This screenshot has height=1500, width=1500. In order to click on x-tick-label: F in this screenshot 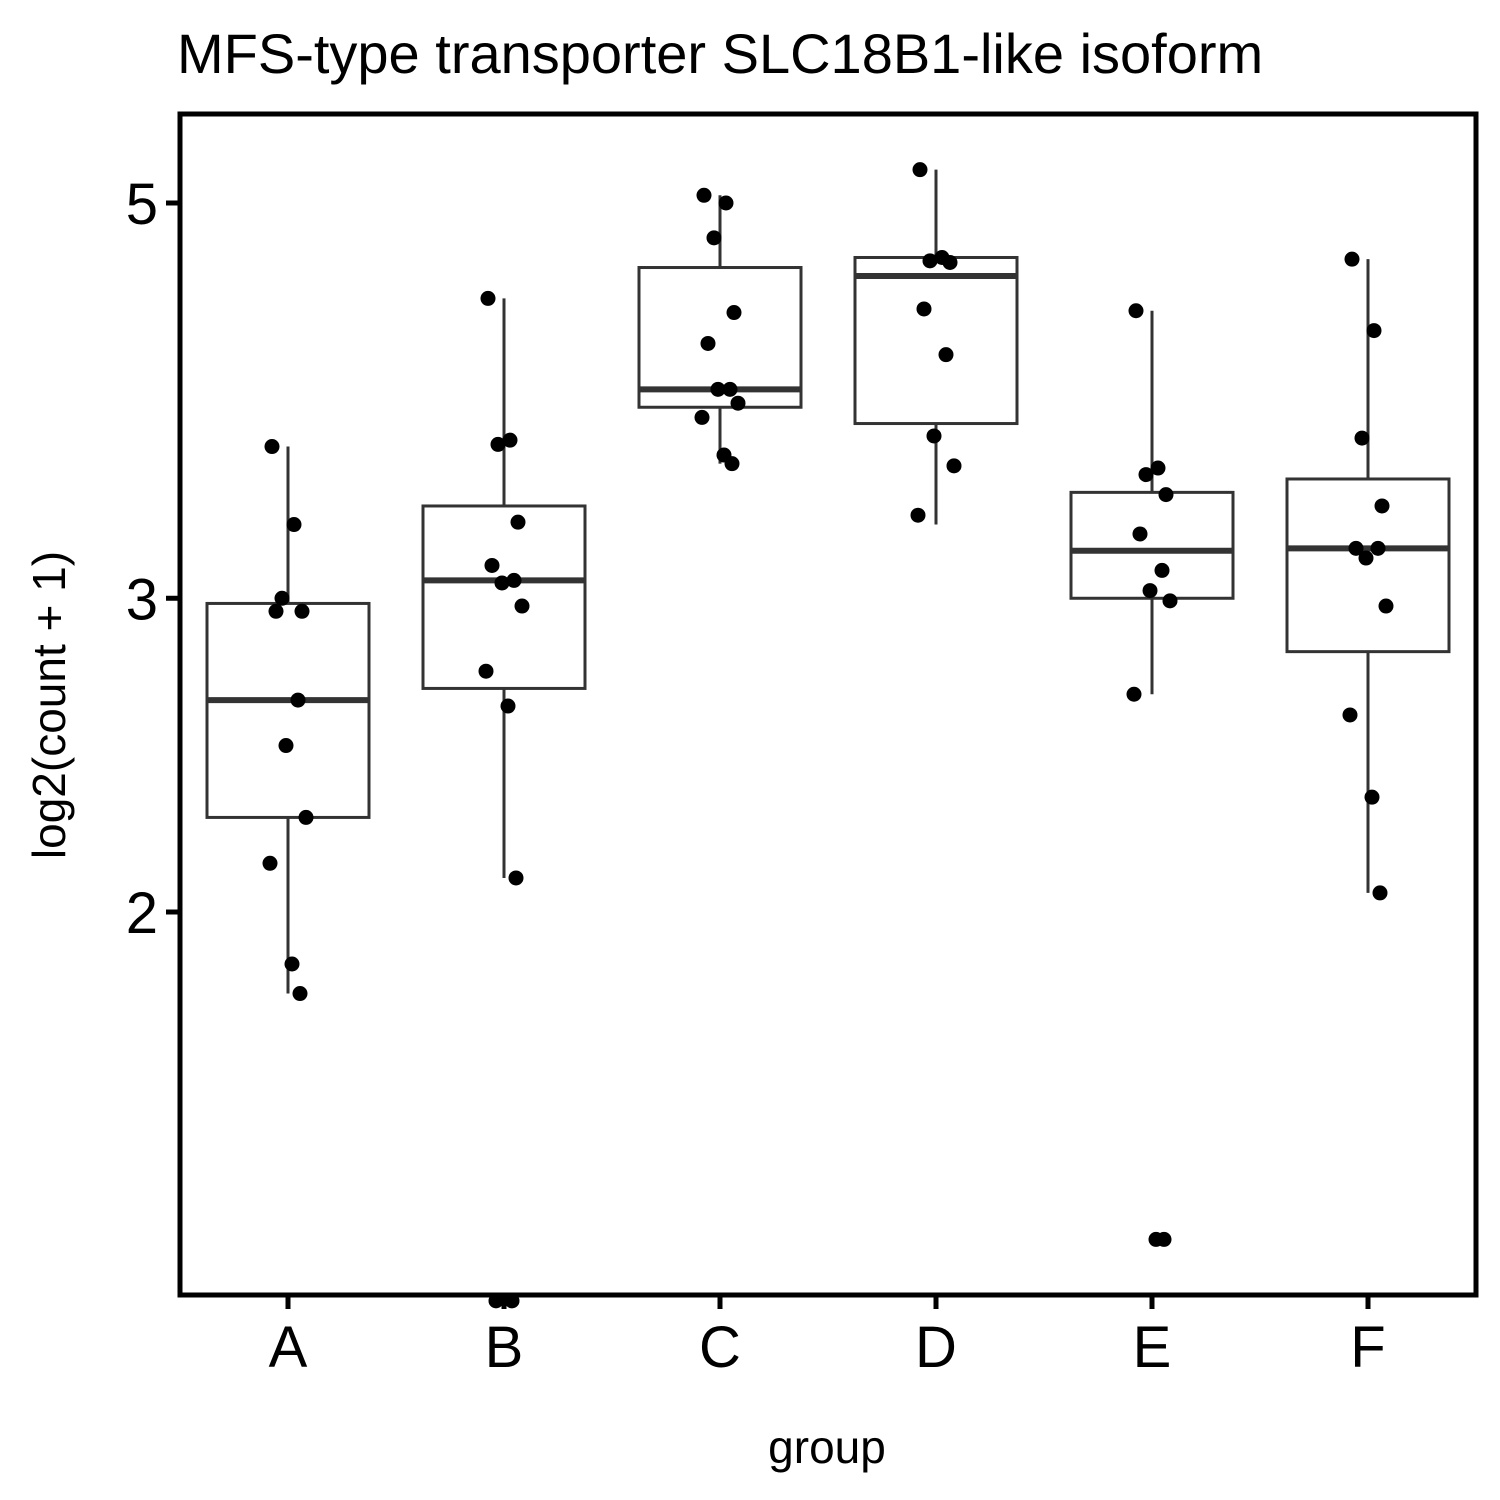, I will do `click(1367, 1347)`.